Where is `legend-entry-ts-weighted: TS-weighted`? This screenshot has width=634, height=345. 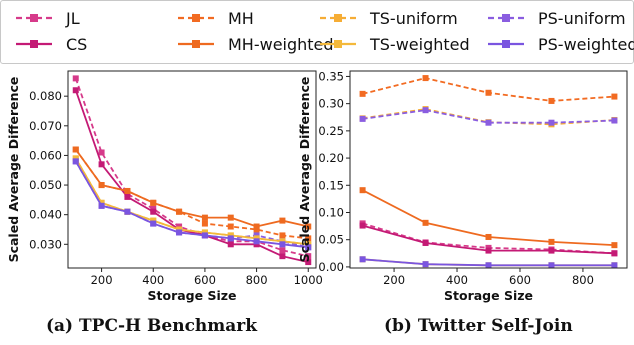 legend-entry-ts-weighted: TS-weighted is located at coordinates (395, 44).